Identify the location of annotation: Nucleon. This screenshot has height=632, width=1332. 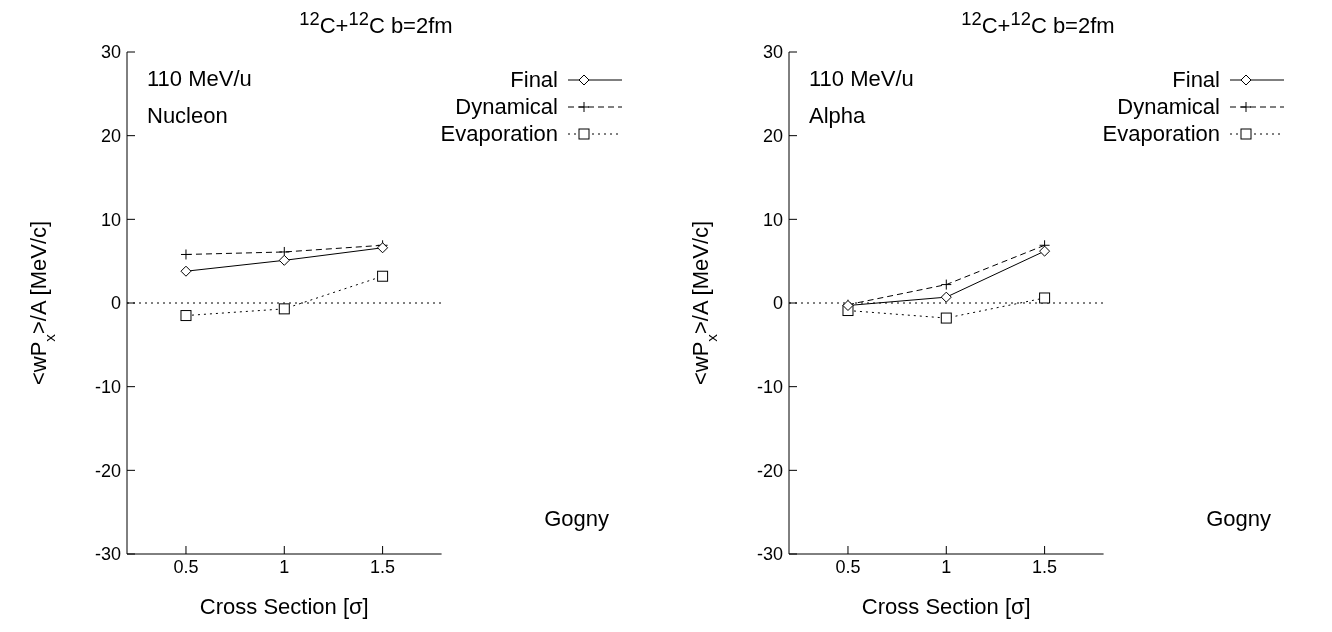
(187, 116).